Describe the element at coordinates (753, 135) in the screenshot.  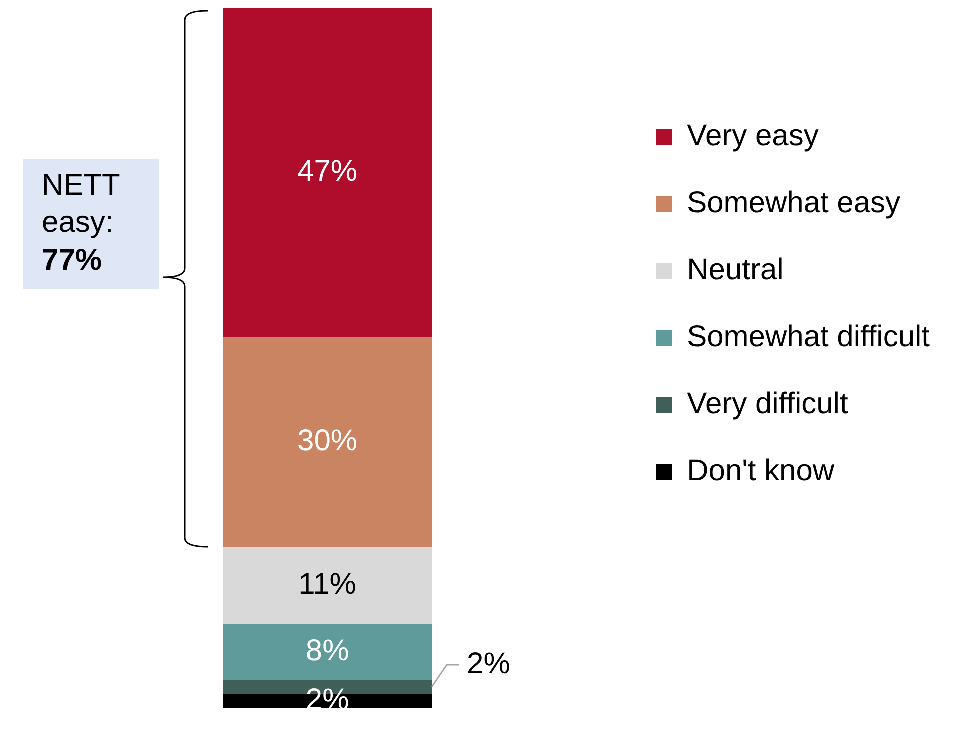
I see `legend-label: Very easy` at that location.